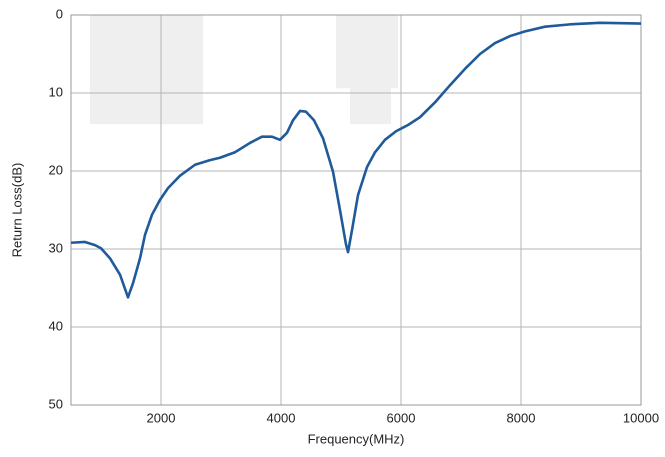 This screenshot has height=457, width=665. I want to click on x-tick-label: 8000, so click(521, 417).